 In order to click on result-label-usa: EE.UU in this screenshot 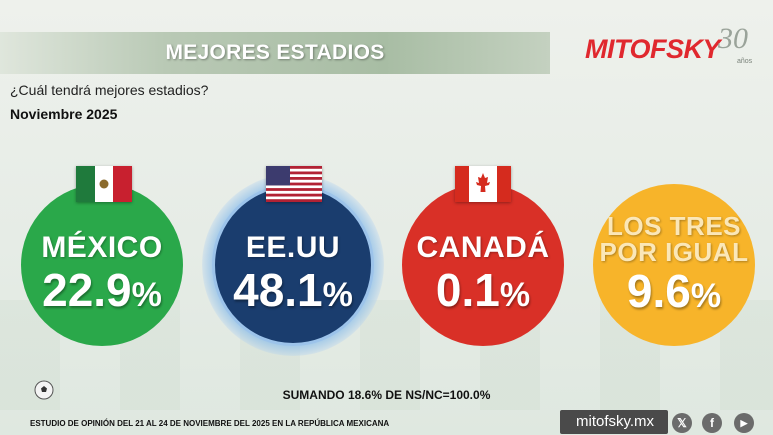, I will do `click(293, 247)`.